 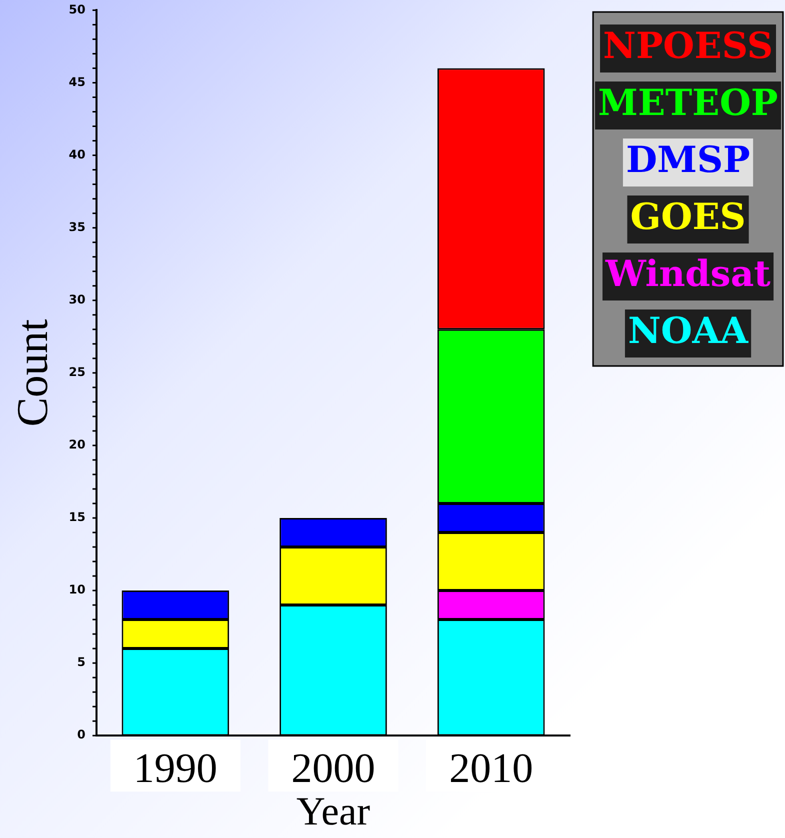 What do you see at coordinates (77, 445) in the screenshot?
I see `y-tick-label: 20` at bounding box center [77, 445].